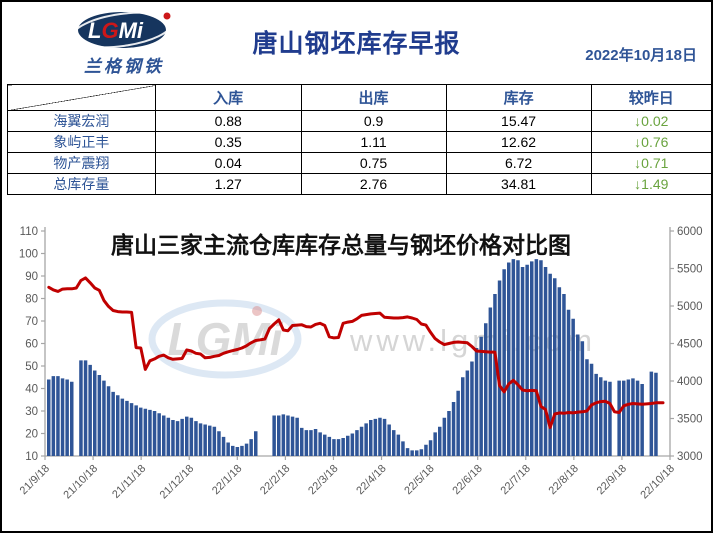 This screenshot has width=713, height=533. Describe the element at coordinates (690, 457) in the screenshot. I see `right-axis-tick-label: 3000` at that location.